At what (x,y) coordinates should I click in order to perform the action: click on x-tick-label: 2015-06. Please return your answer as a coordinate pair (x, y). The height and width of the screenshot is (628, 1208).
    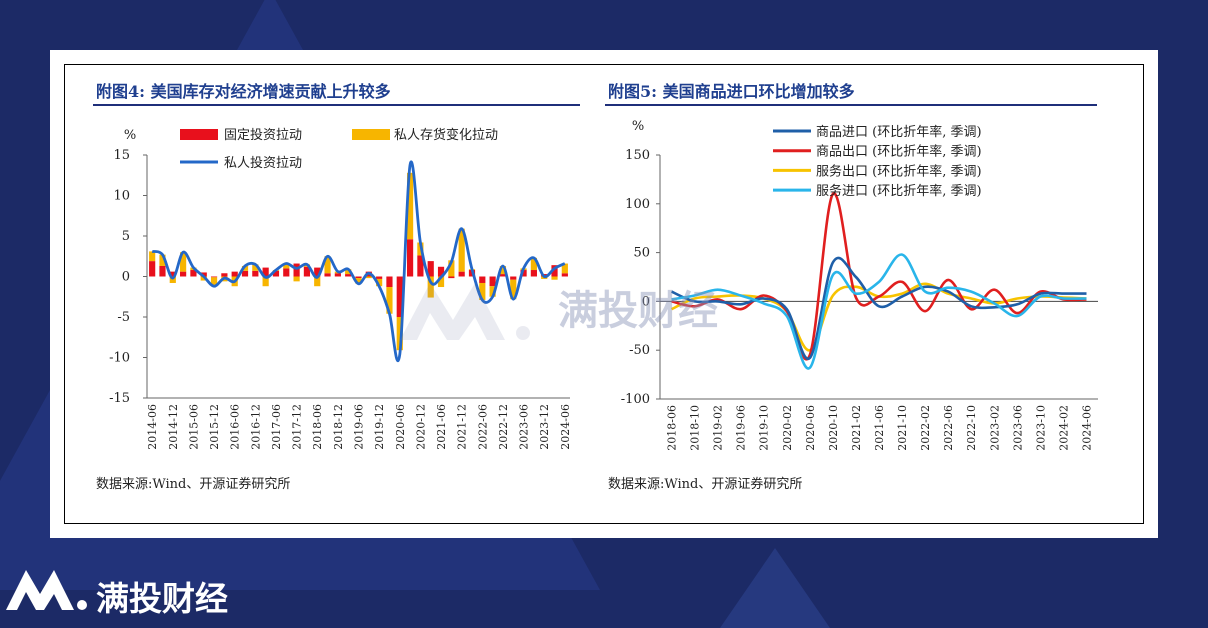
    Looking at the image, I should click on (193, 427).